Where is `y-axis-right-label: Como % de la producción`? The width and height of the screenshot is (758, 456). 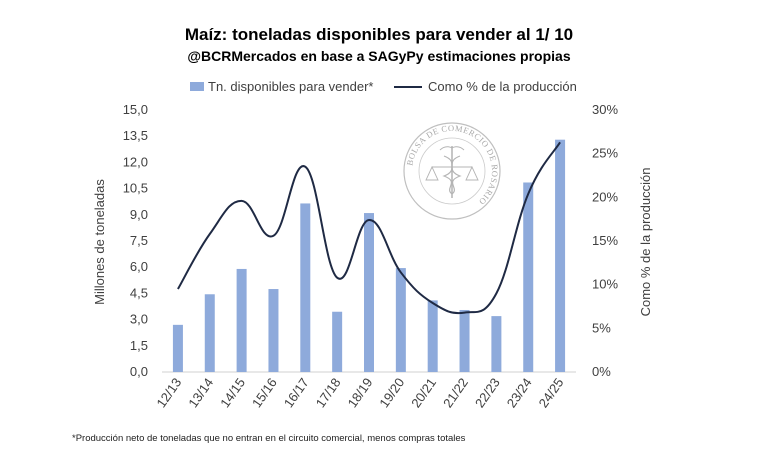
y-axis-right-label: Como % de la producción is located at coordinates (645, 242).